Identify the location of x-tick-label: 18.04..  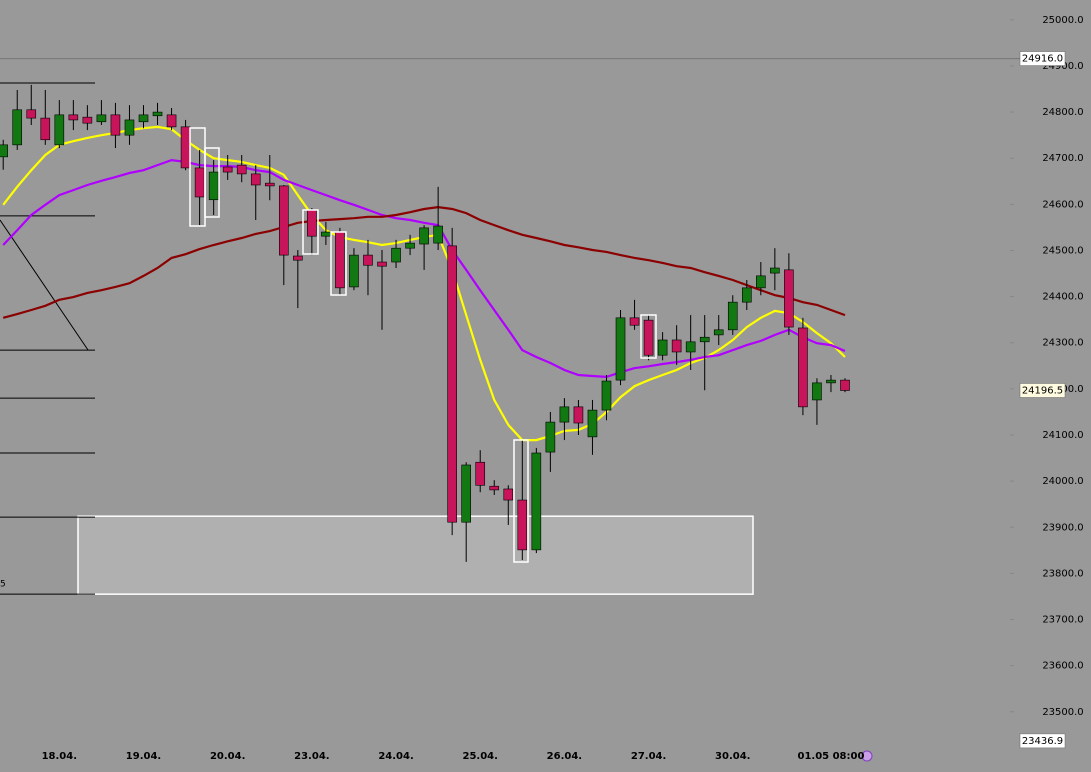
(59, 756).